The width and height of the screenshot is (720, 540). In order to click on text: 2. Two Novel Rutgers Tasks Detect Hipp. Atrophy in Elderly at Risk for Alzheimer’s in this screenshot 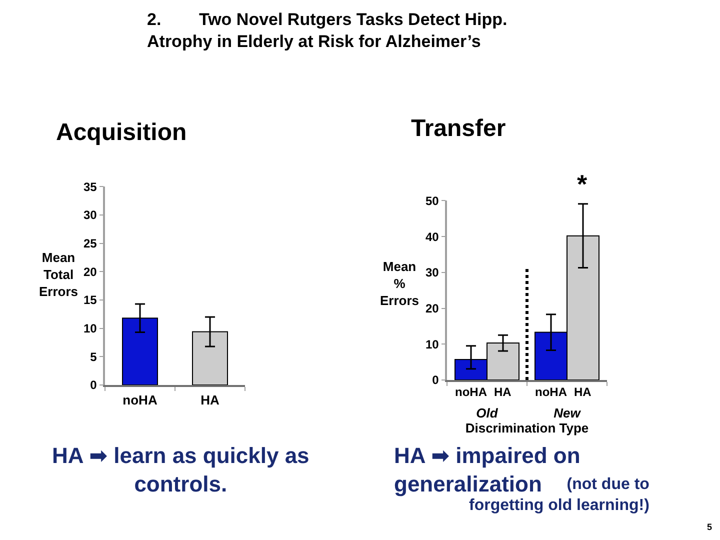, I will do `click(327, 31)`.